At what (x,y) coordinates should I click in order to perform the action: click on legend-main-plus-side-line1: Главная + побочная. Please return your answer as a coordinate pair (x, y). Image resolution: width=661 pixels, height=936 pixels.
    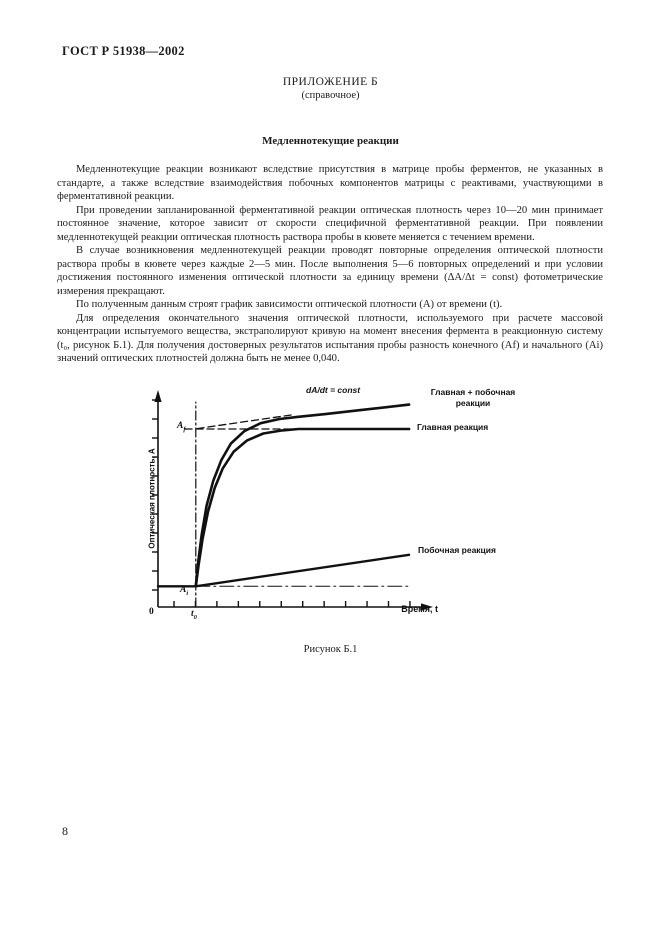
    Looking at the image, I should click on (473, 392).